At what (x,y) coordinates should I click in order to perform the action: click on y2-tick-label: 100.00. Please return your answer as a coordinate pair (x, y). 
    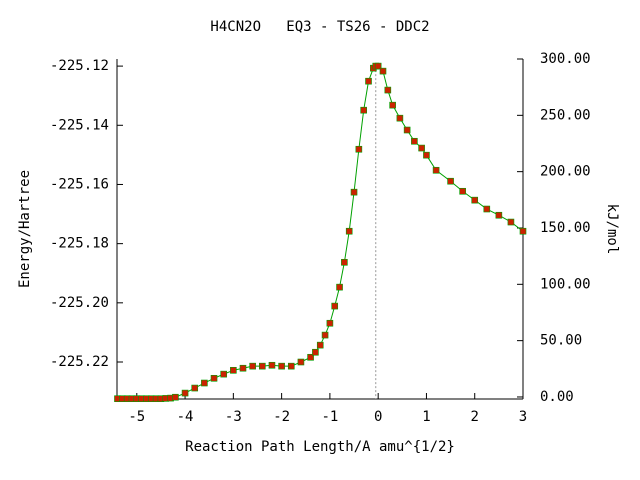
    Looking at the image, I should click on (565, 284).